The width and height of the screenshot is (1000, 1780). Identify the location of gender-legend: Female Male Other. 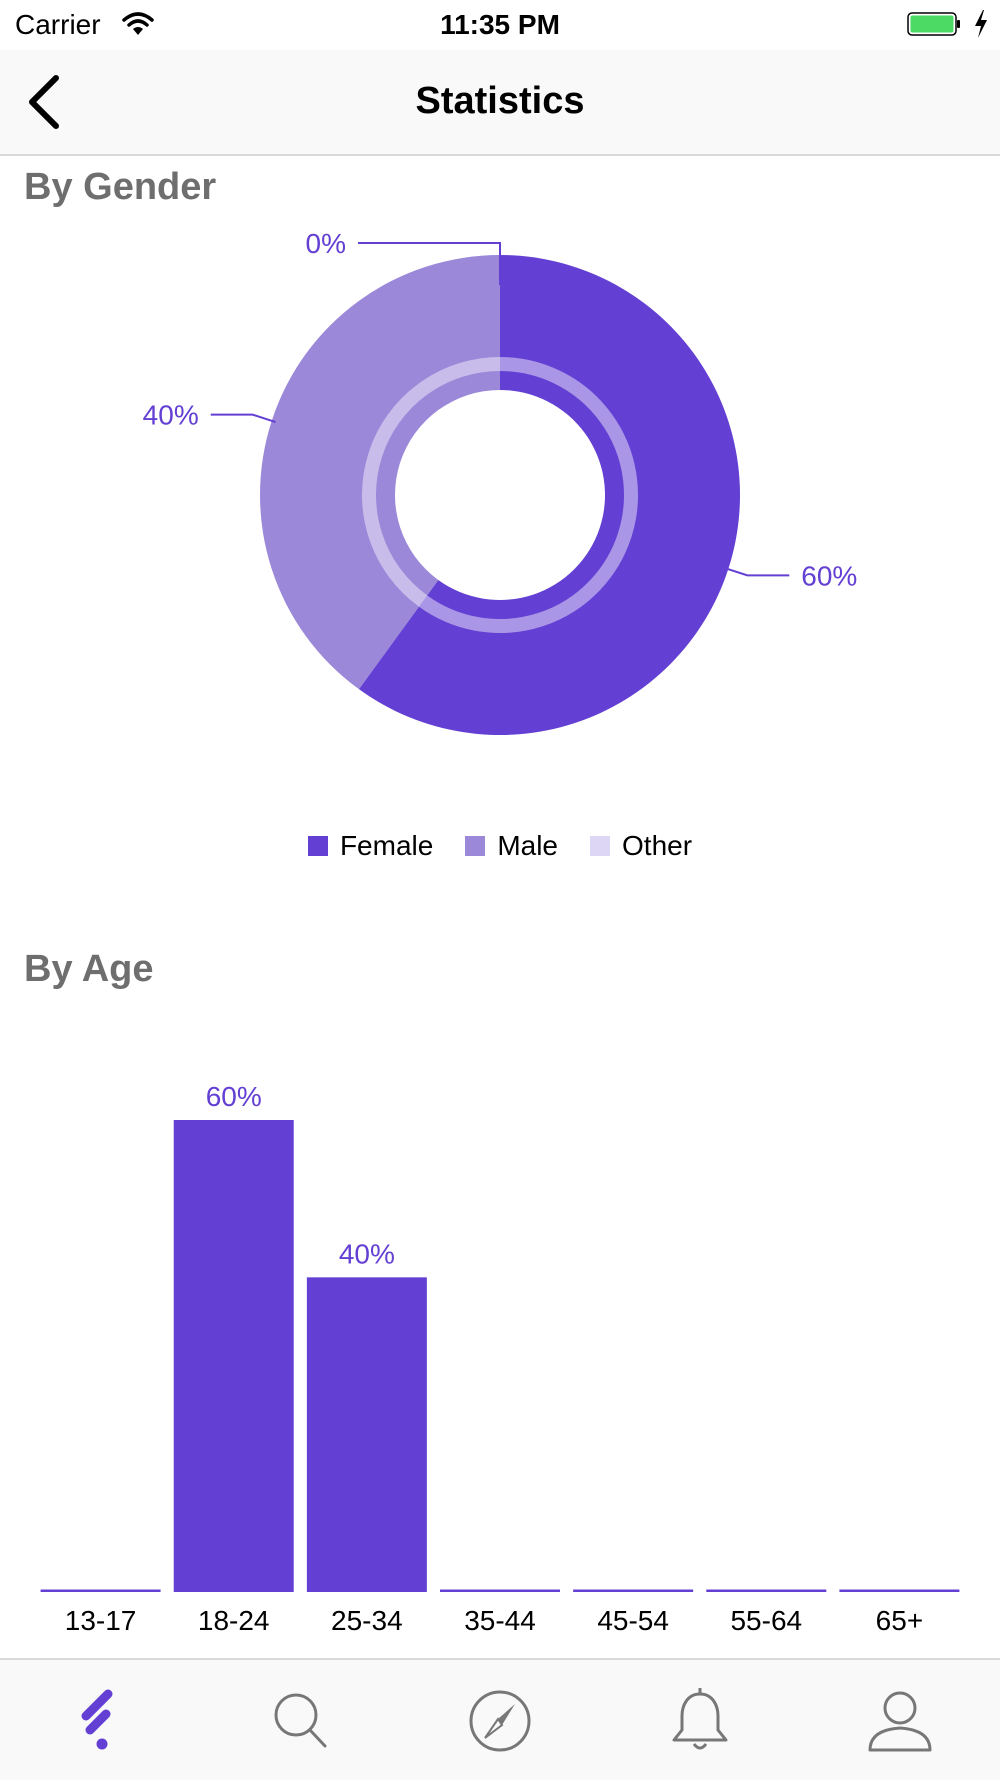
(500, 846).